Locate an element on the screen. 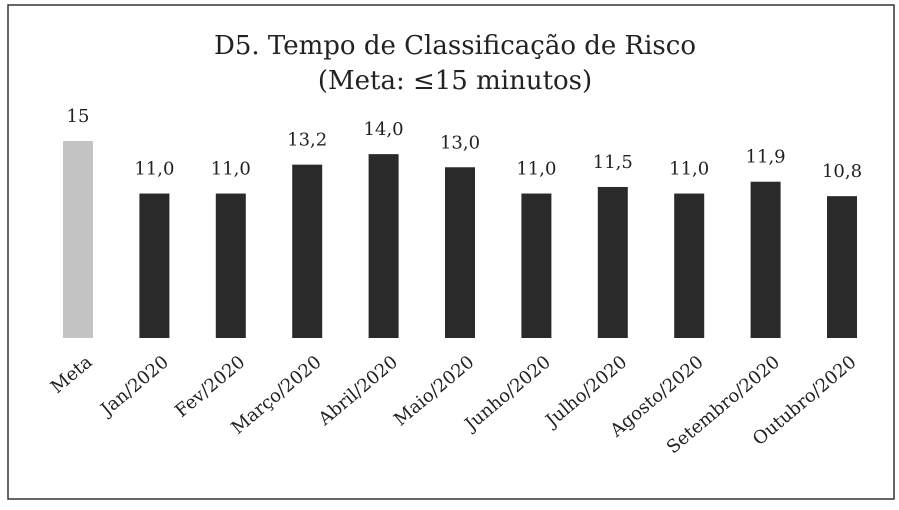 The width and height of the screenshot is (899, 510). data-label: 15 is located at coordinates (78, 116).